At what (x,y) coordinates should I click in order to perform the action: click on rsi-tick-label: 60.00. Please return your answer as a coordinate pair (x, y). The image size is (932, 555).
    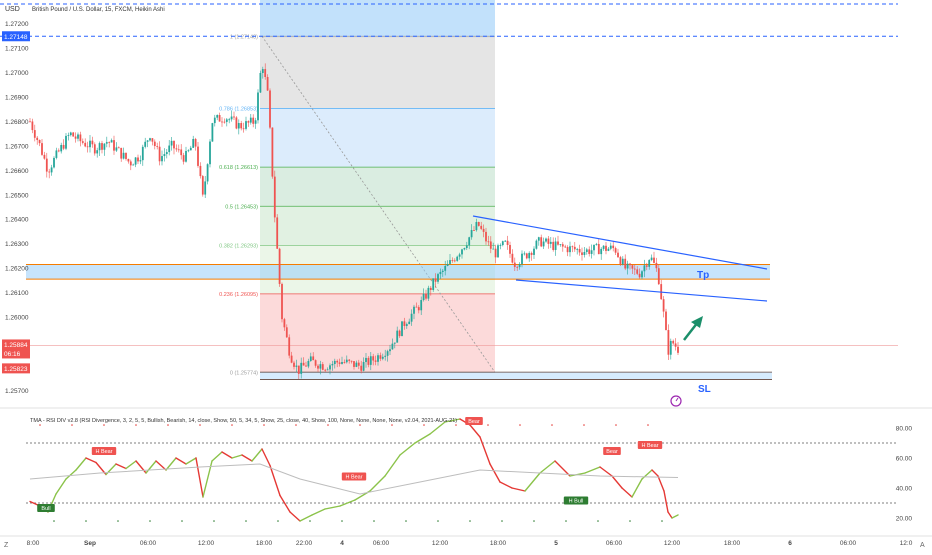
    Looking at the image, I should click on (904, 459).